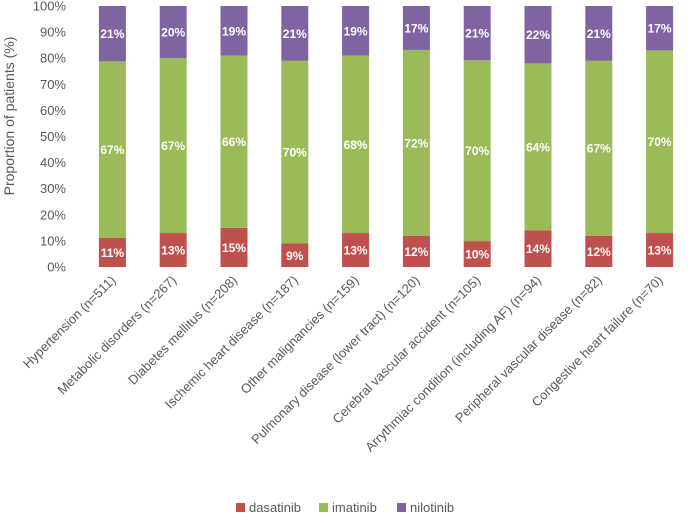 The height and width of the screenshot is (523, 699). What do you see at coordinates (53, 188) in the screenshot?
I see `y-tick-label: 30%` at bounding box center [53, 188].